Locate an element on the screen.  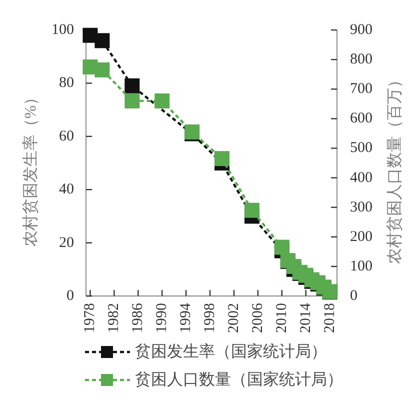
y2-tick-label: 600 is located at coordinates (361, 118).